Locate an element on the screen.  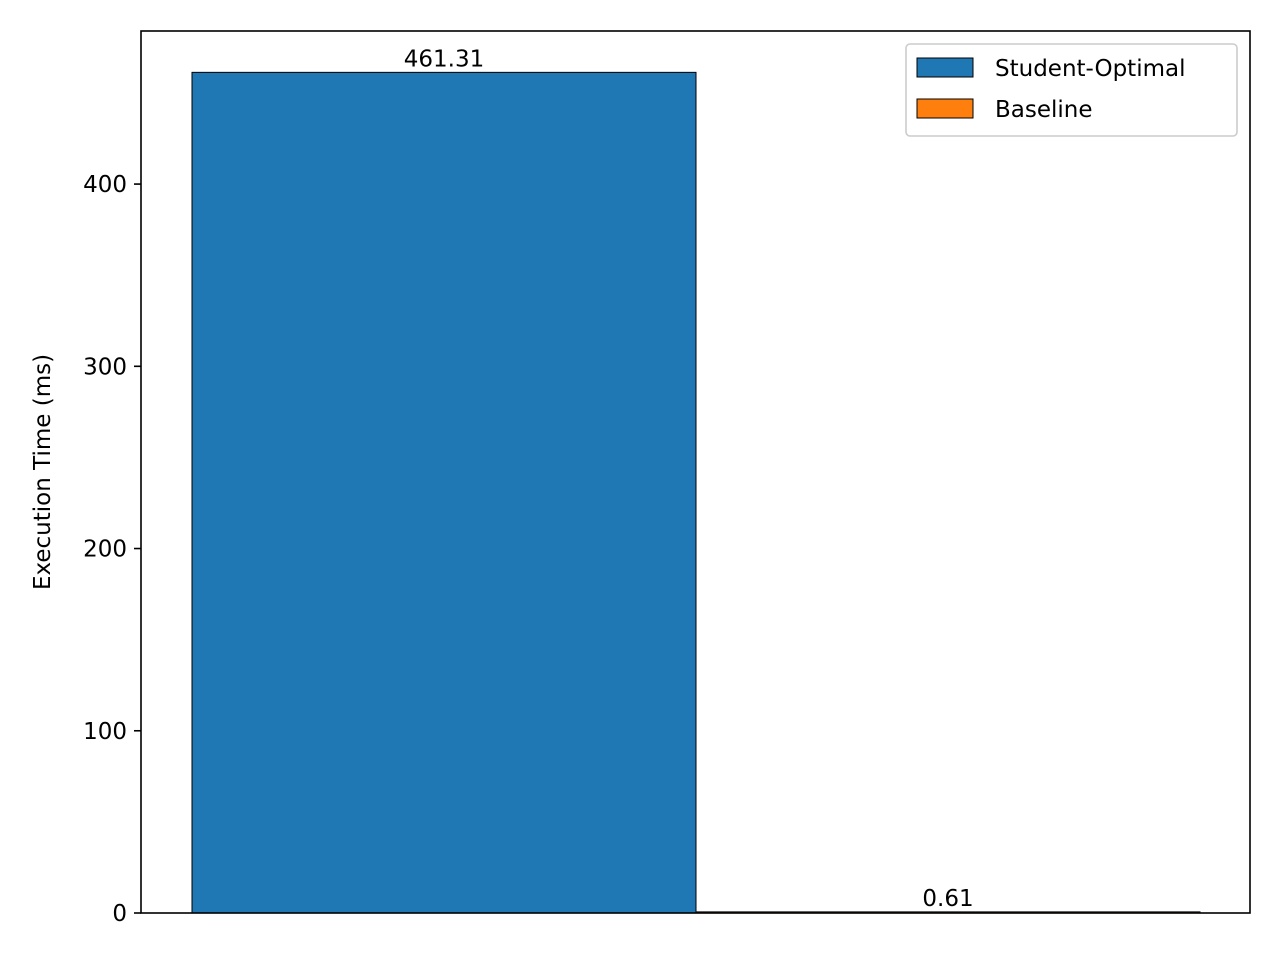
y-axis-label: Execution Time (ms) is located at coordinates (43, 472).